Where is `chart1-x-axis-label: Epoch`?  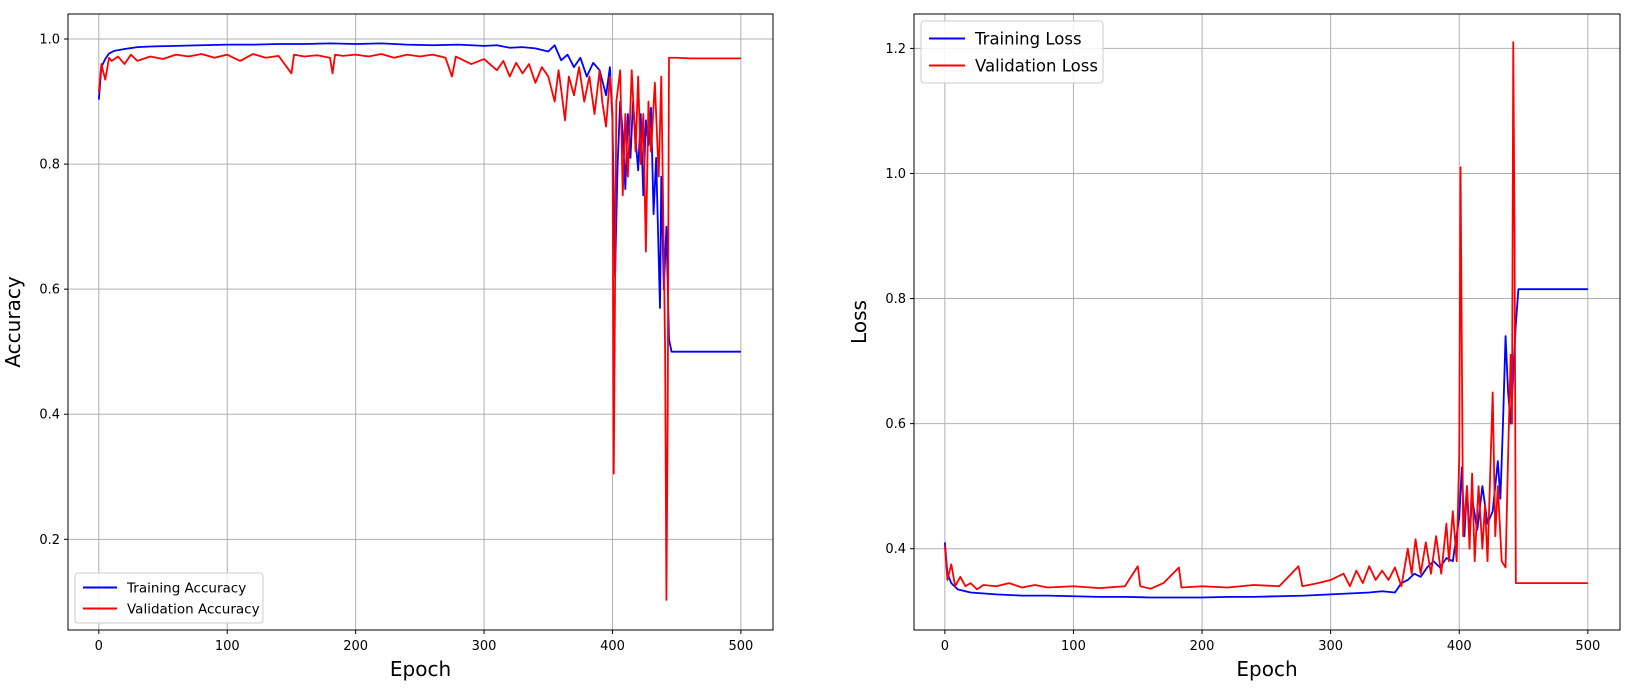
chart1-x-axis-label: Epoch is located at coordinates (420, 669).